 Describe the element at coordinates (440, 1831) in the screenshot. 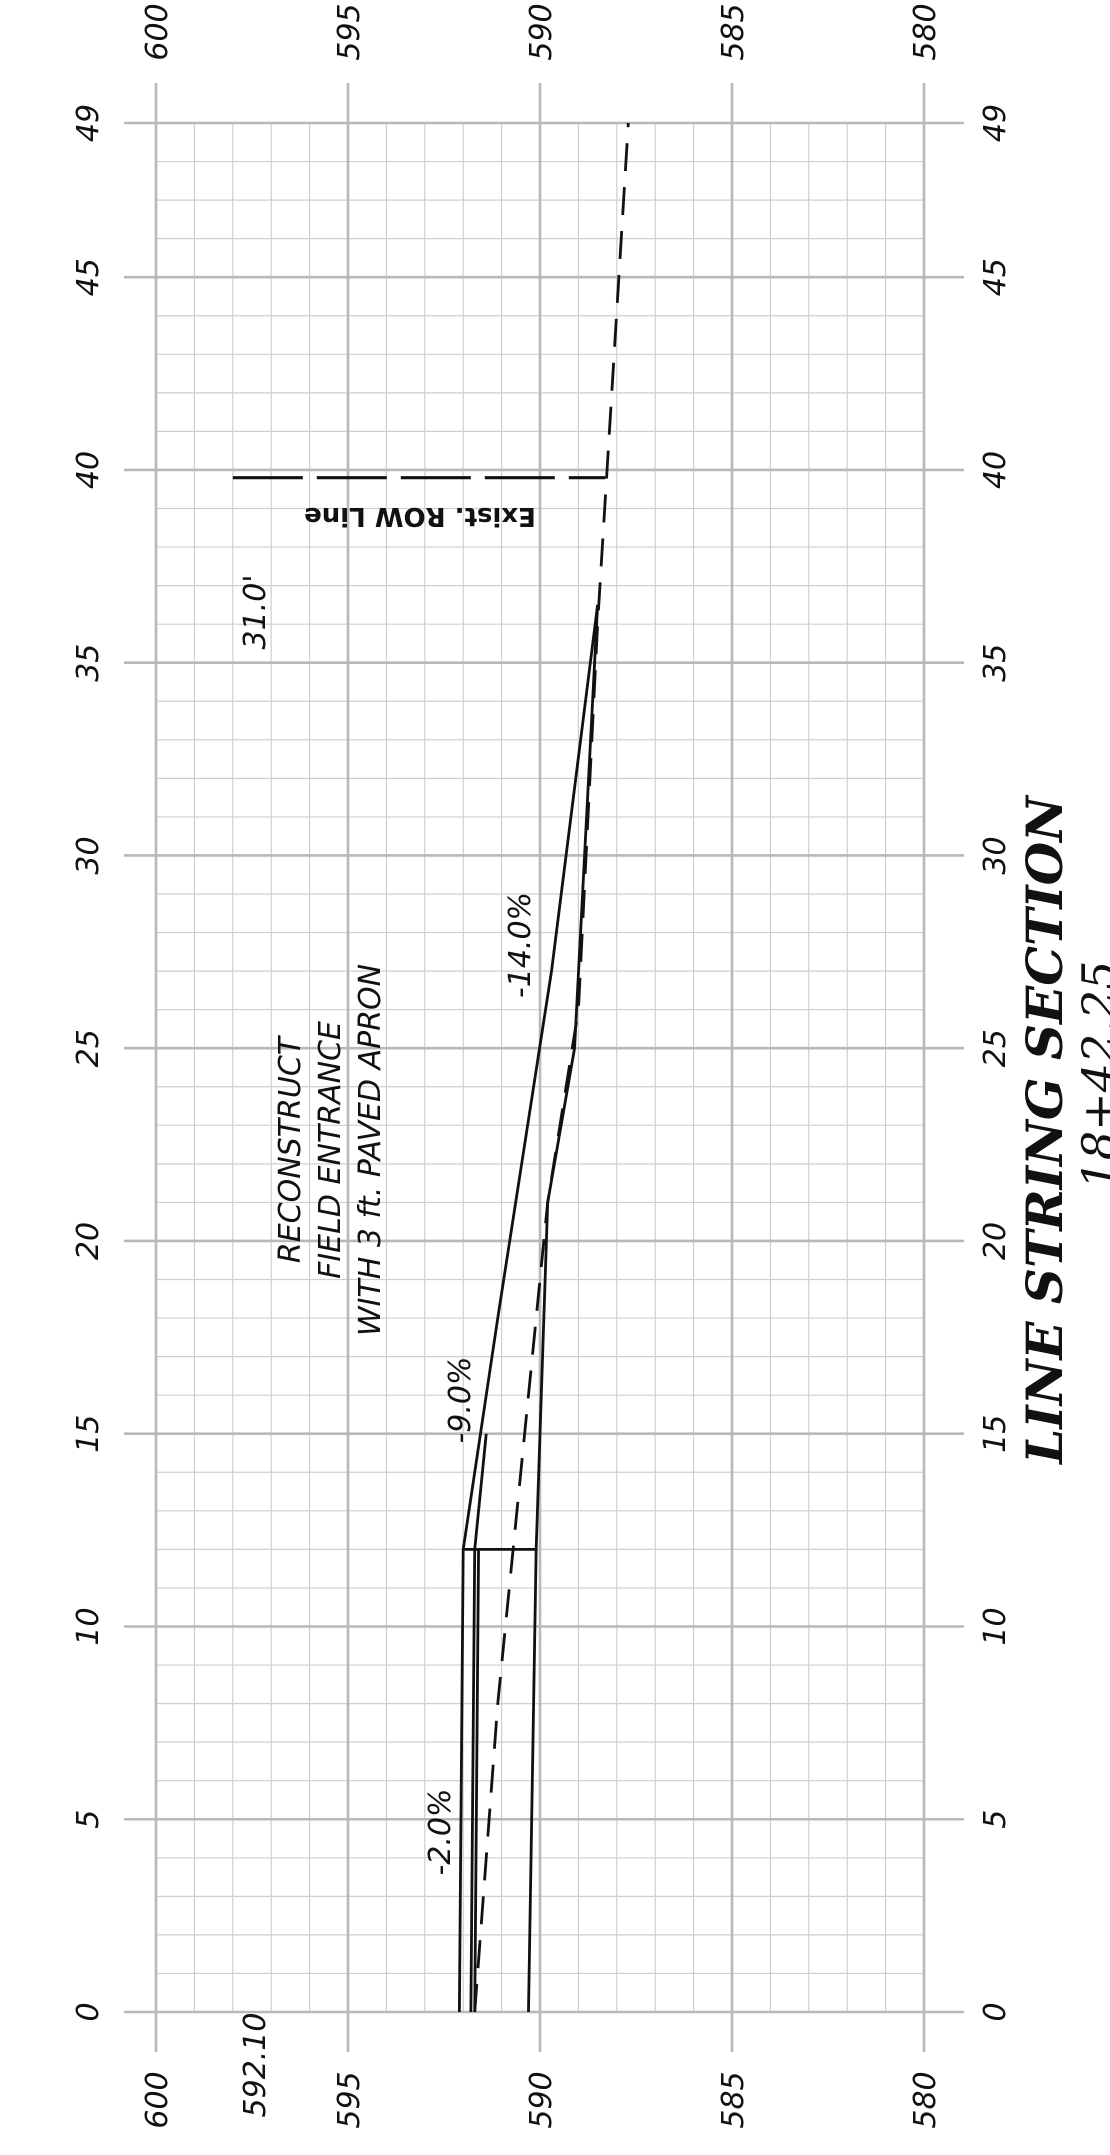

I see `slope-label-1: -2.0%` at that location.